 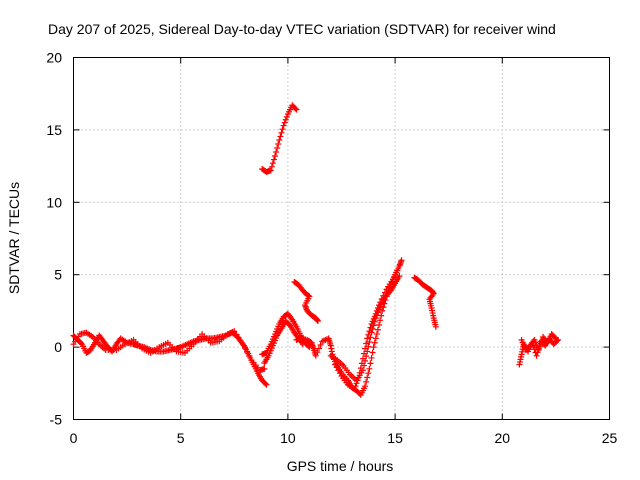 I want to click on x-tick-label: 25, so click(x=610, y=438).